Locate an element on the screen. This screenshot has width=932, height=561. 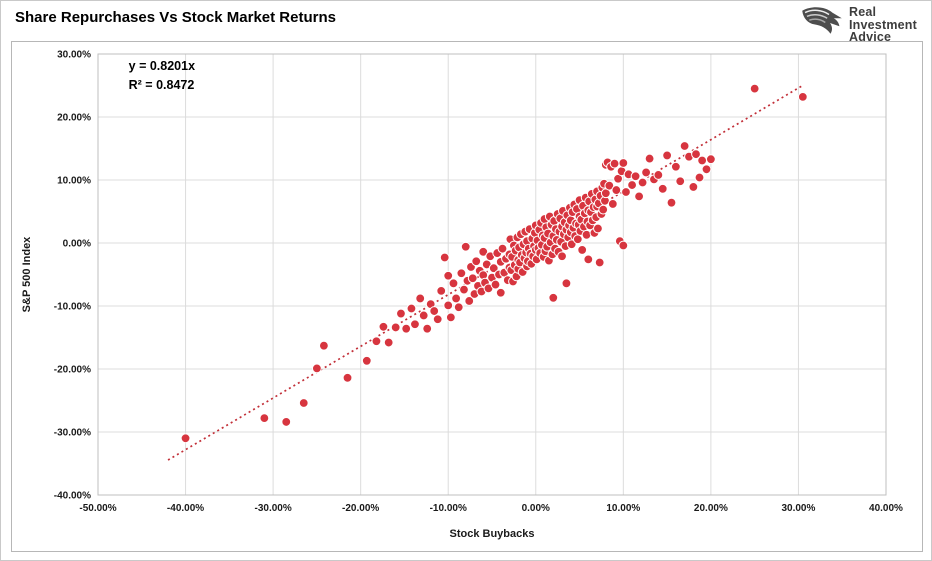
brand-line-3: Advice is located at coordinates (870, 37).